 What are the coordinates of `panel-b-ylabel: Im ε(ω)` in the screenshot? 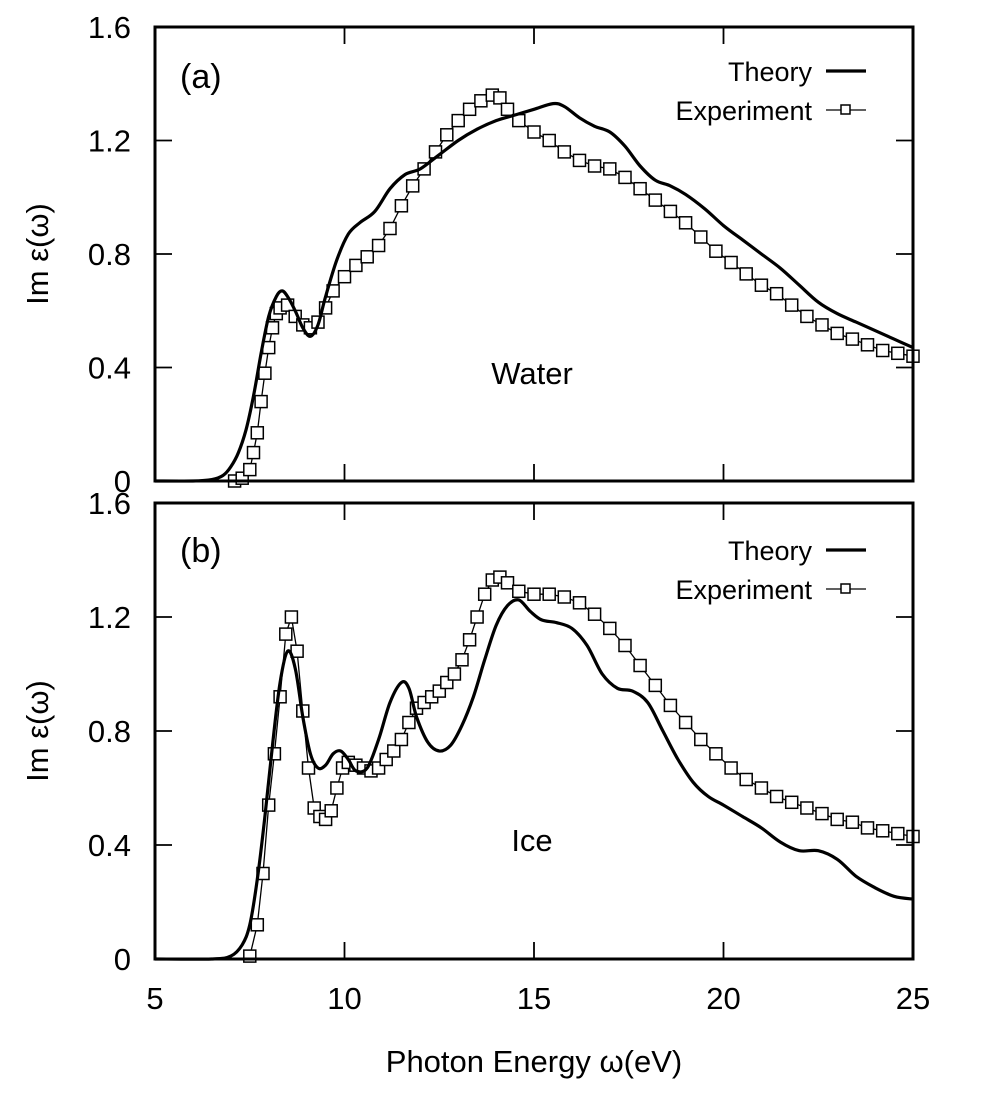 It's located at (37, 731).